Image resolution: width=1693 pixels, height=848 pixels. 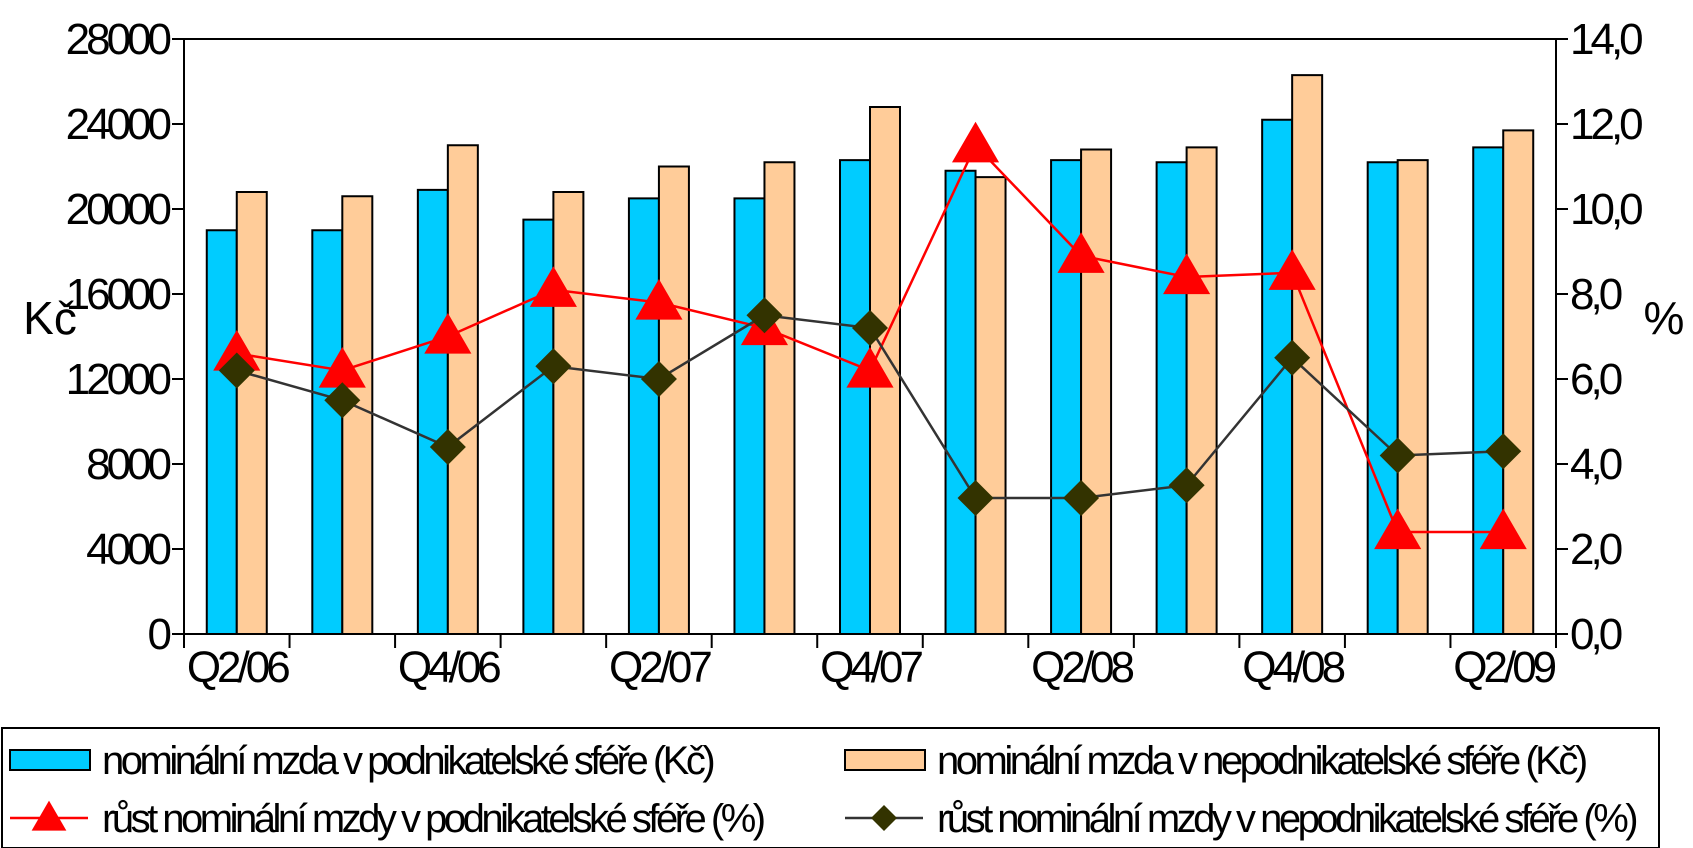 What do you see at coordinates (118, 124) in the screenshot?
I see `y-tick-label-6: 24000` at bounding box center [118, 124].